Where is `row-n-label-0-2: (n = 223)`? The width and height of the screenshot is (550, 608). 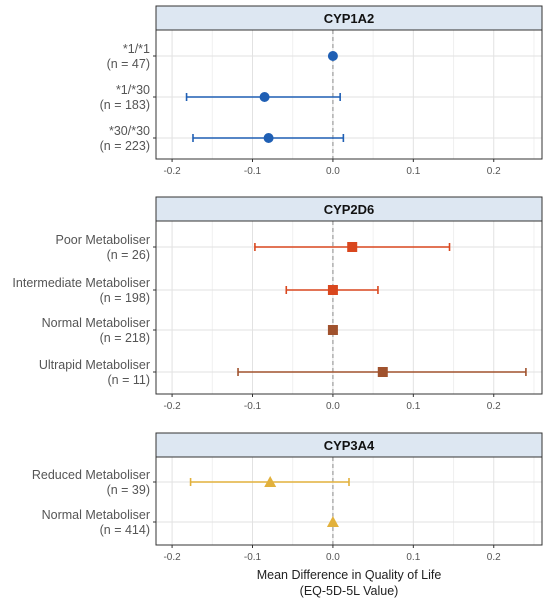
row-n-label-0-2: (n = 223) is located at coordinates (125, 146).